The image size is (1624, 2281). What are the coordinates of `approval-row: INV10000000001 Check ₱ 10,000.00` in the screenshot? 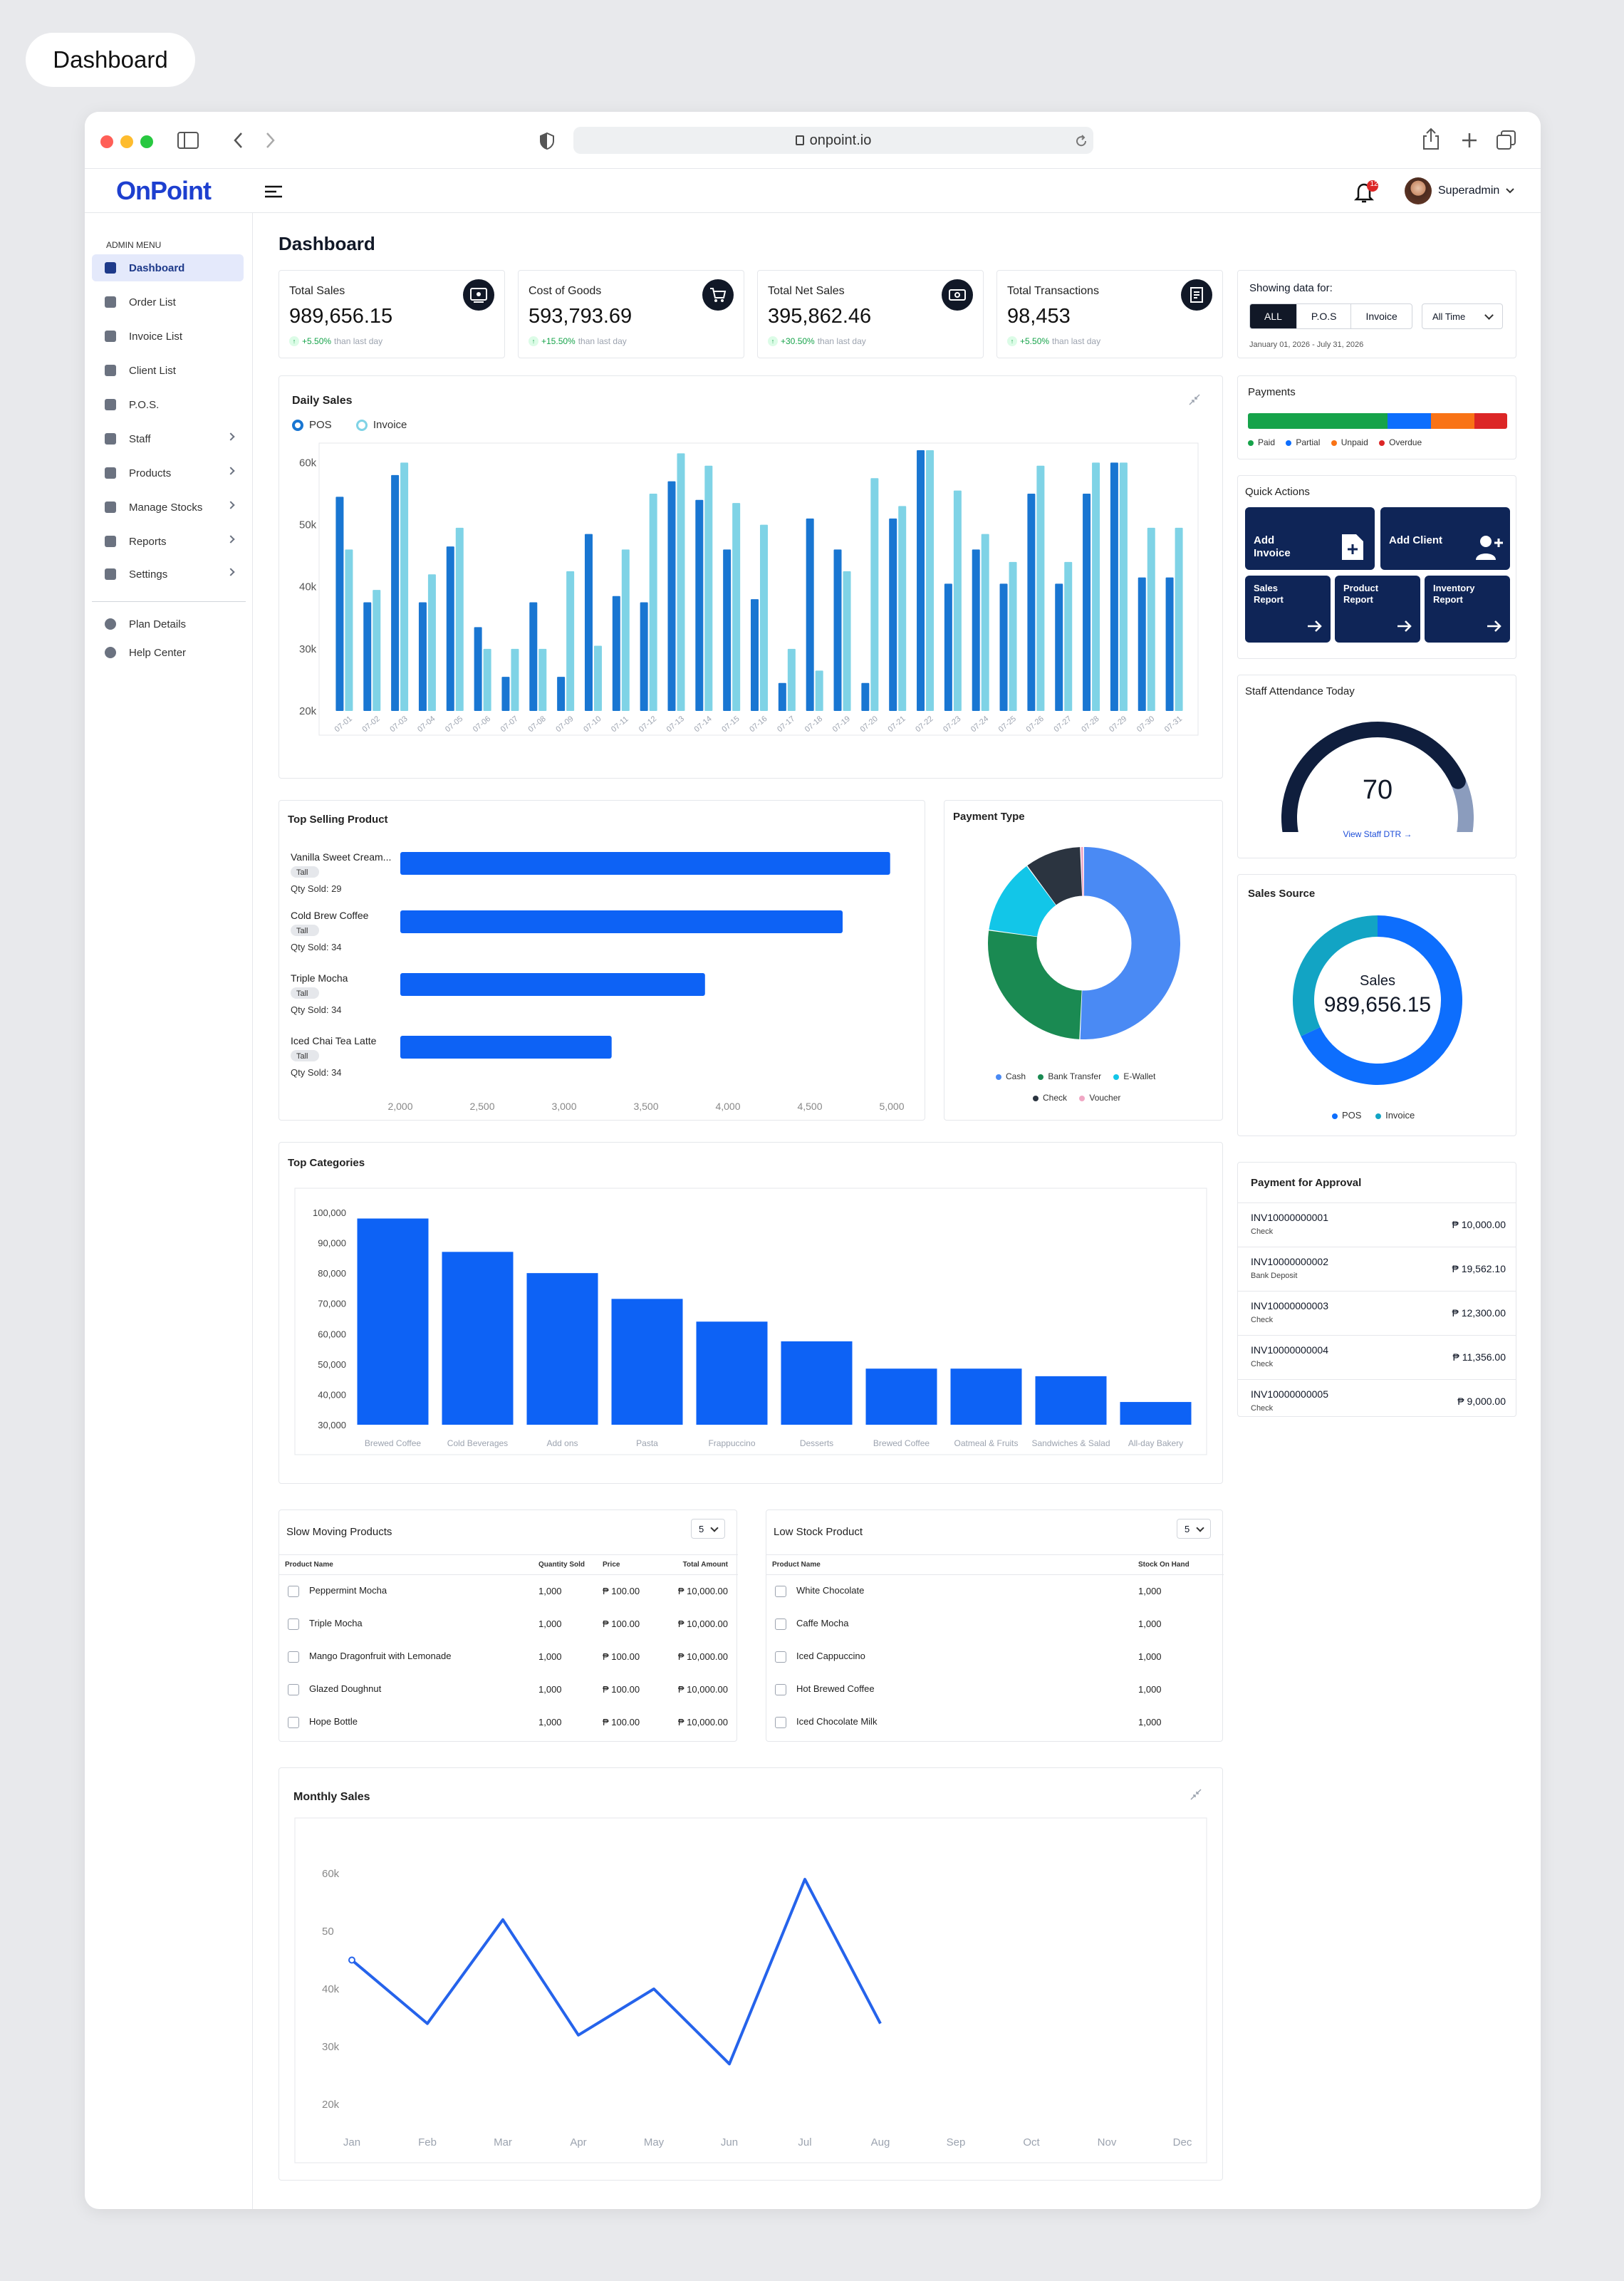 It's located at (1377, 1225).